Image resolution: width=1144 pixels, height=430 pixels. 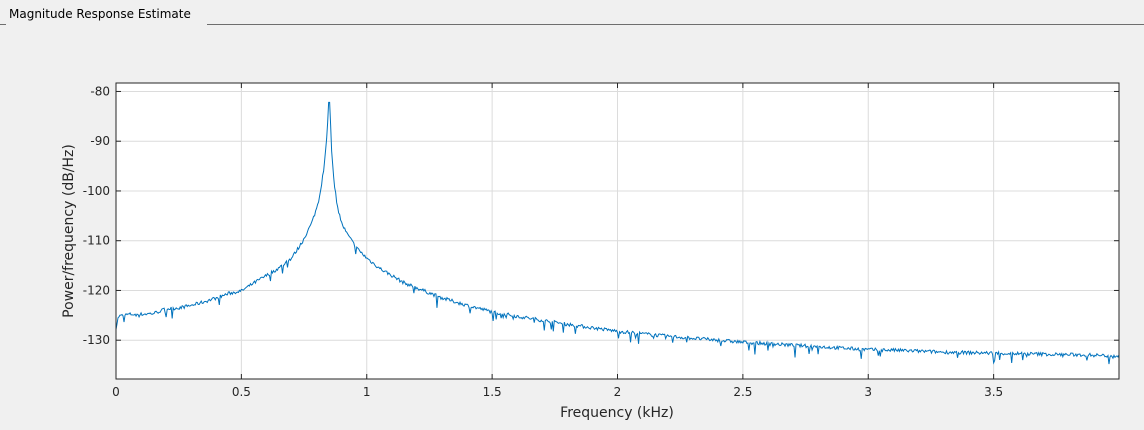 What do you see at coordinates (993, 392) in the screenshot?
I see `x-tick-label: 3.5` at bounding box center [993, 392].